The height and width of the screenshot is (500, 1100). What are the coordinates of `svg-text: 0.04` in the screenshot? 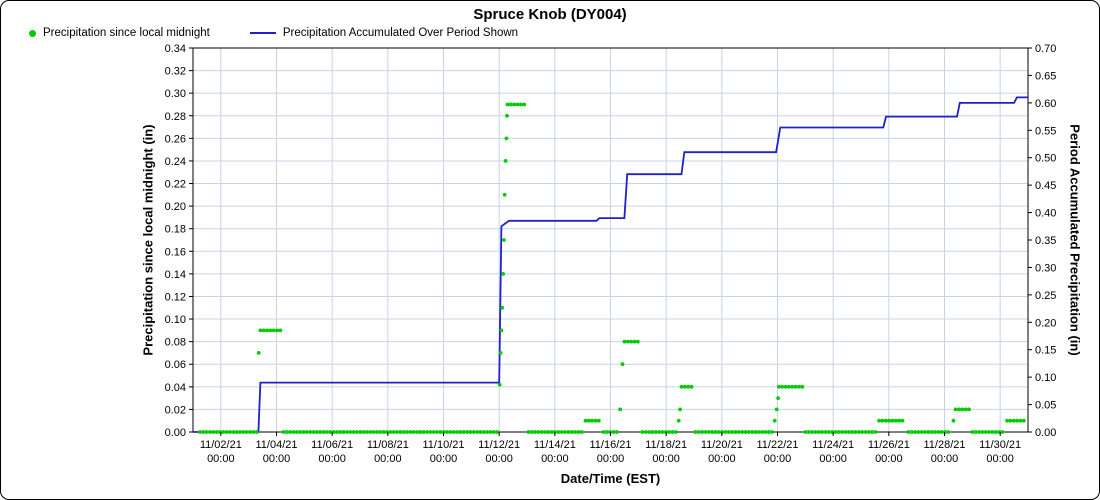 It's located at (175, 388).